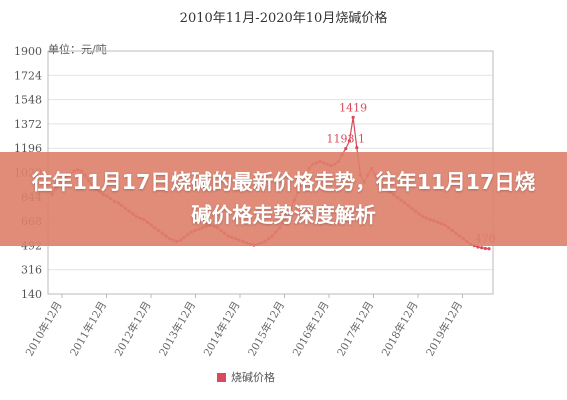  What do you see at coordinates (28, 75) in the screenshot?
I see `y-tick-label: 1724` at bounding box center [28, 75].